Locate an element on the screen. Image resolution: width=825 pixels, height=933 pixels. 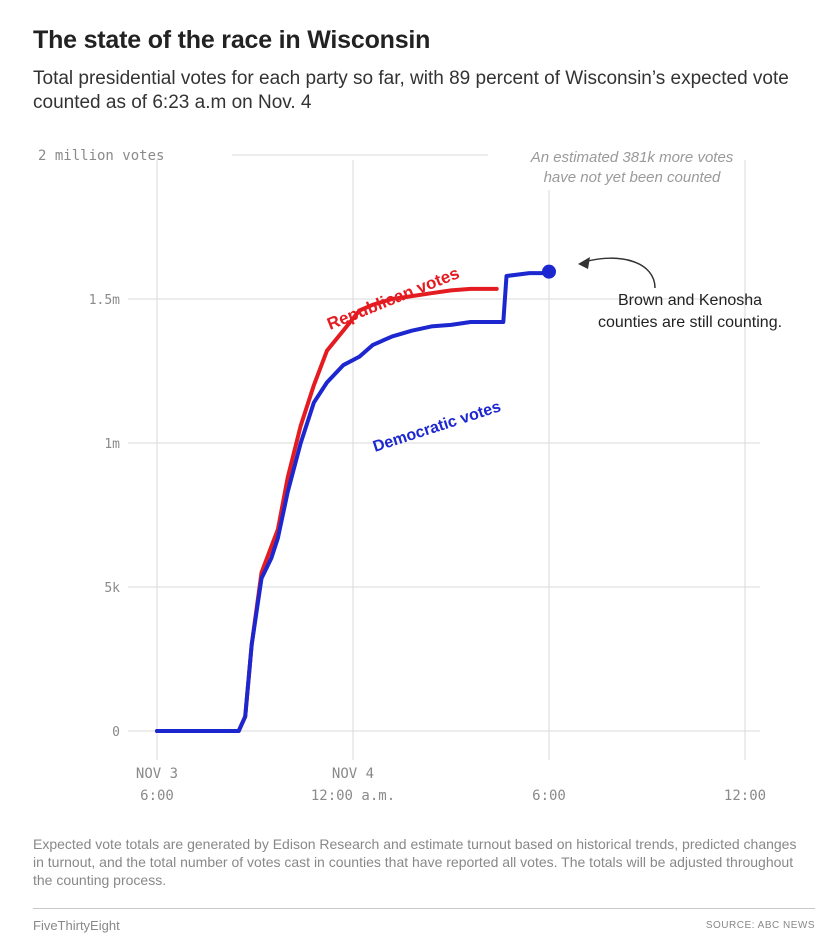
uncounted-annotation-line: An estimated 381k more votes is located at coordinates (632, 157).